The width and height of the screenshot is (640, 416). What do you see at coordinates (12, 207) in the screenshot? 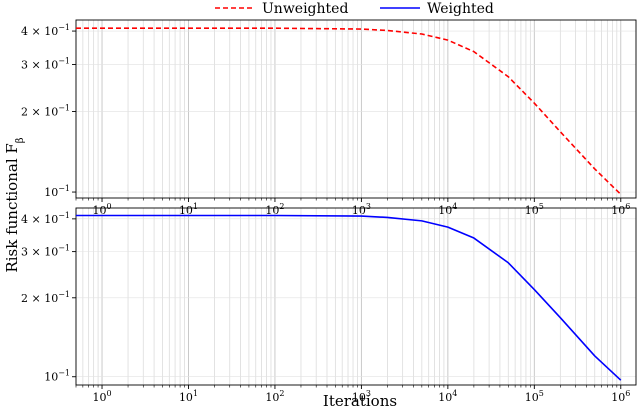
I see `y-axis-label-base: Risk functional F` at bounding box center [12, 207].